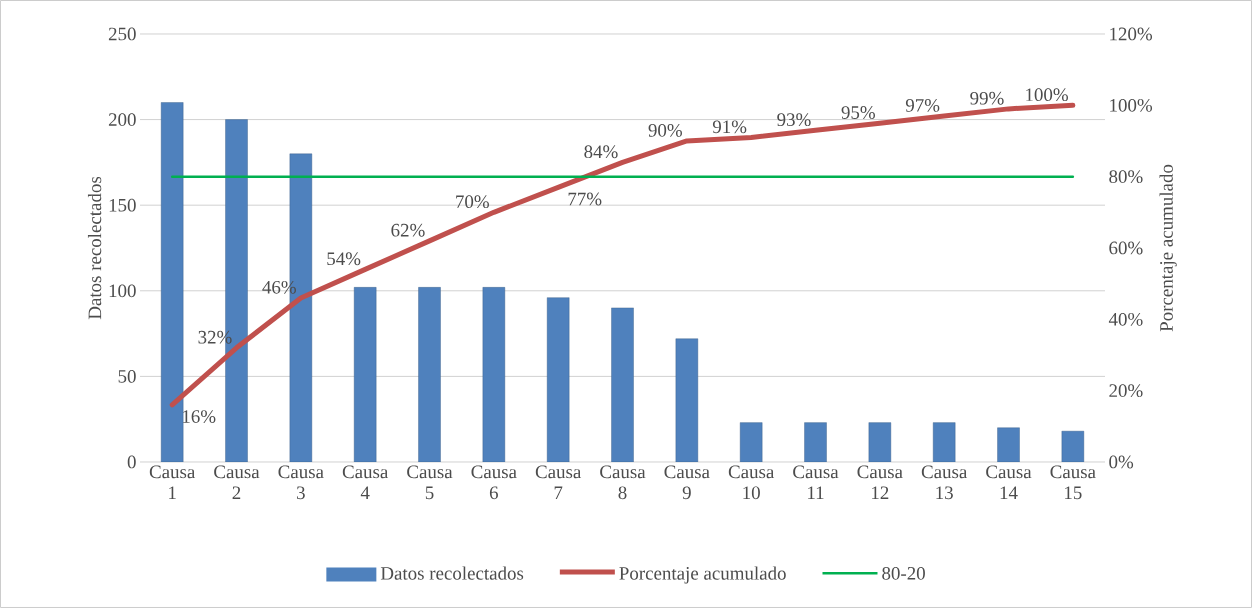  Describe the element at coordinates (816, 482) in the screenshot. I see `x-tick-label: Causa 11` at that location.